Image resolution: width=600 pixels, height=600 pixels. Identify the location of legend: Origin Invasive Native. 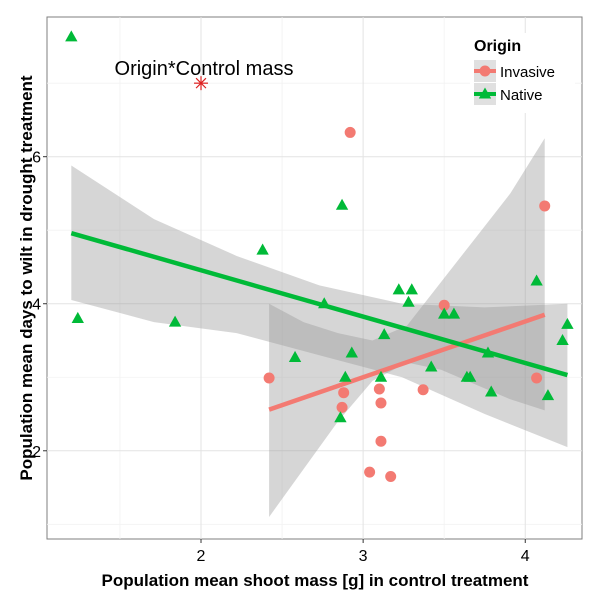
(522, 73).